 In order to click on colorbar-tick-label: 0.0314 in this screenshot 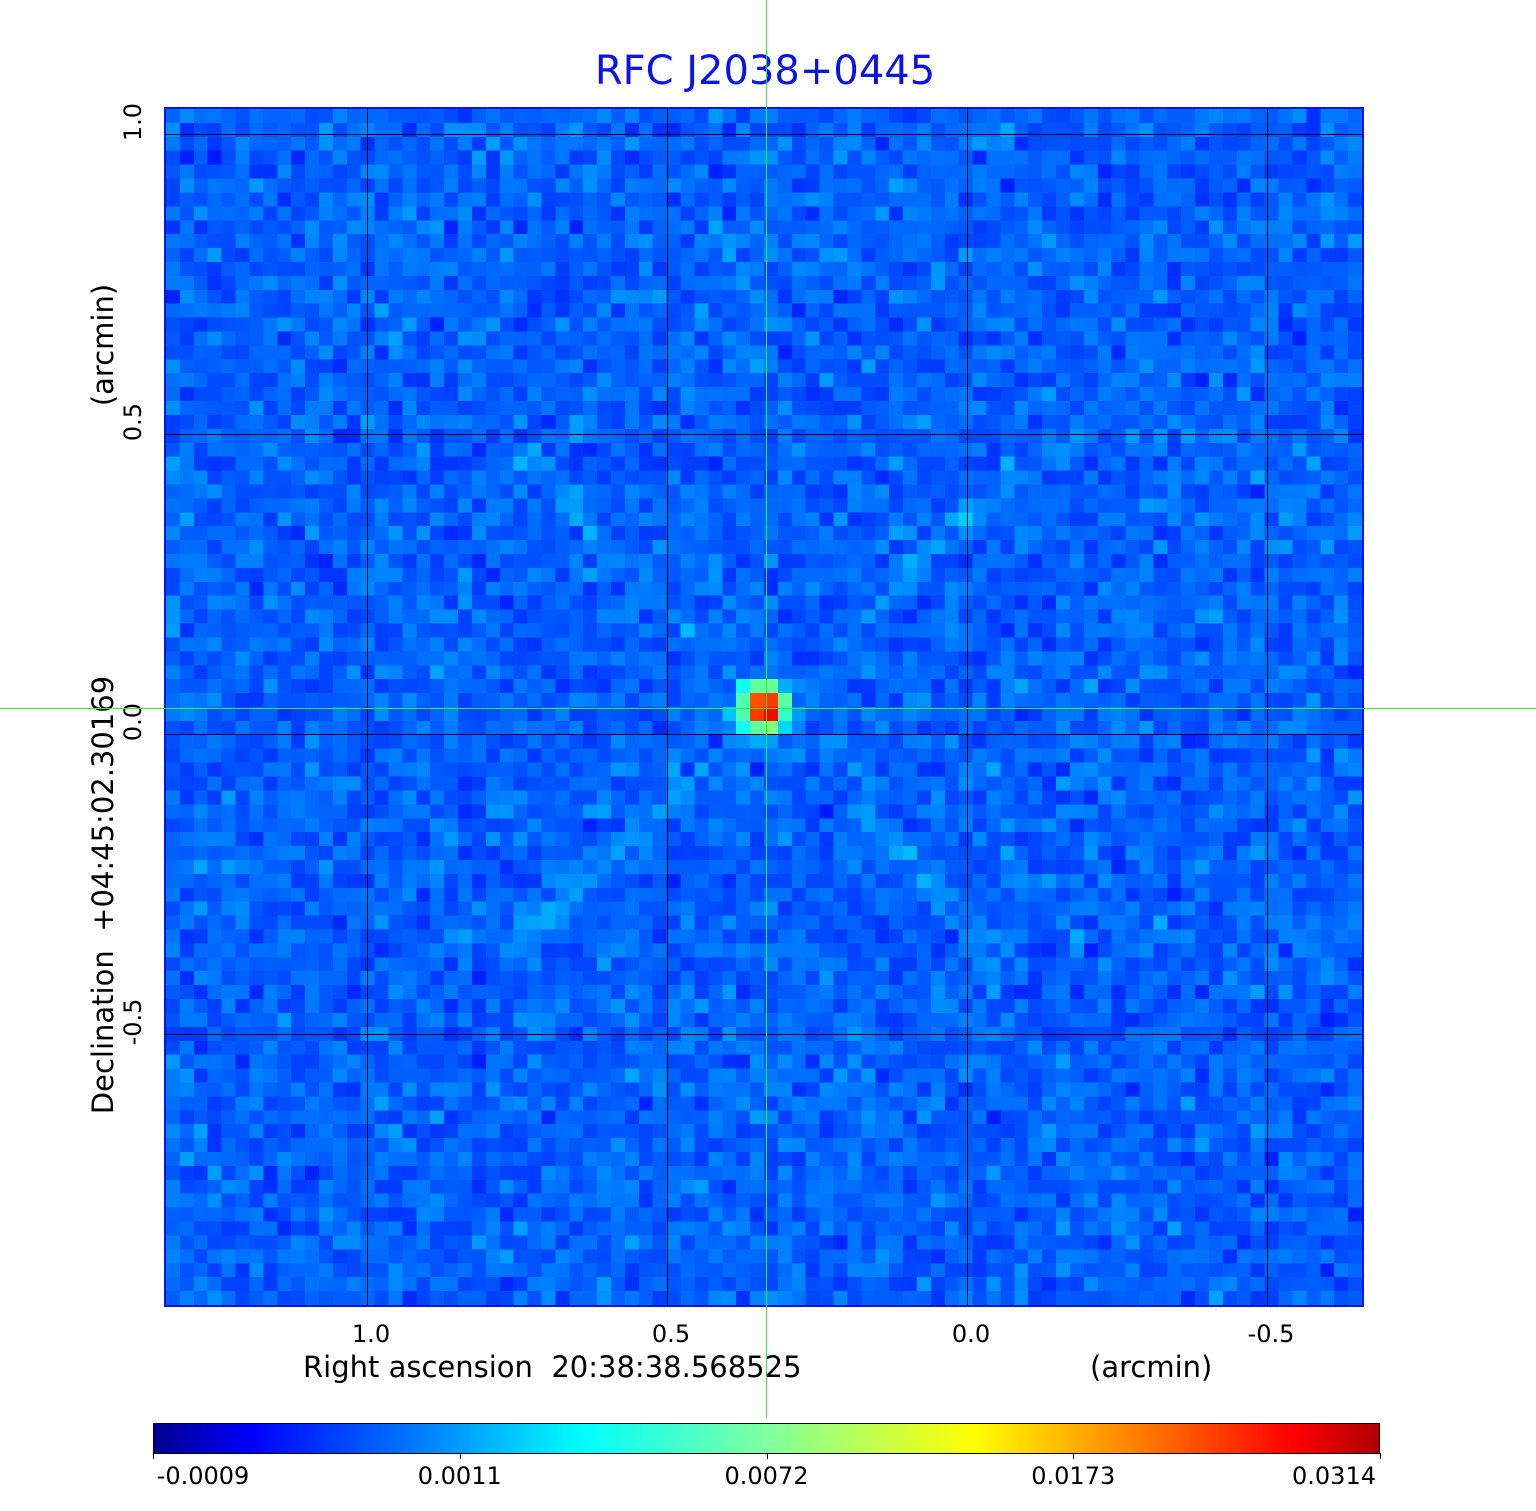, I will do `click(1334, 1476)`.